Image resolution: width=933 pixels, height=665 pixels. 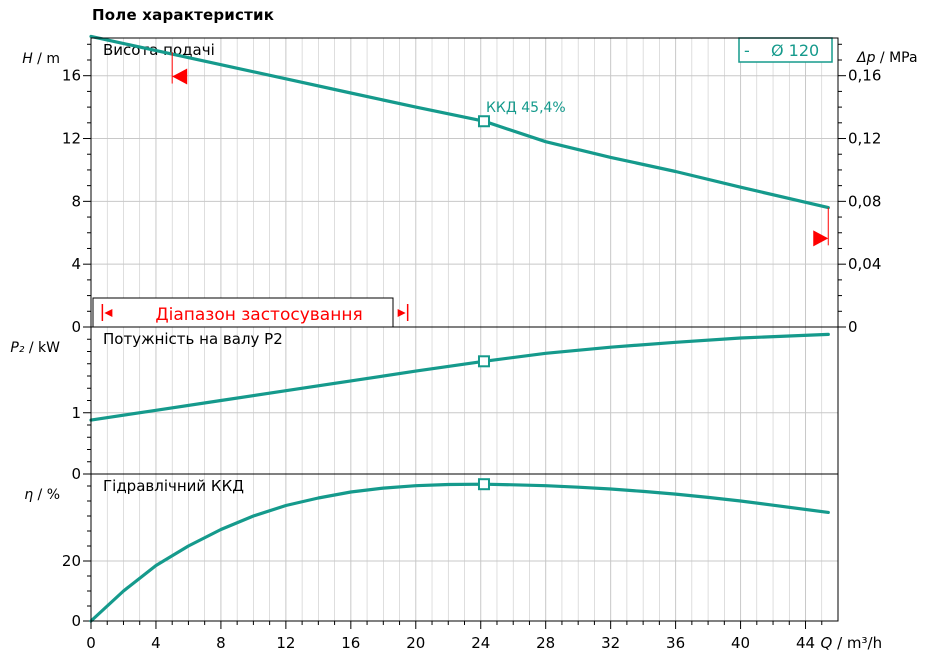 I want to click on right-tick-label: 0,04, so click(x=864, y=264).